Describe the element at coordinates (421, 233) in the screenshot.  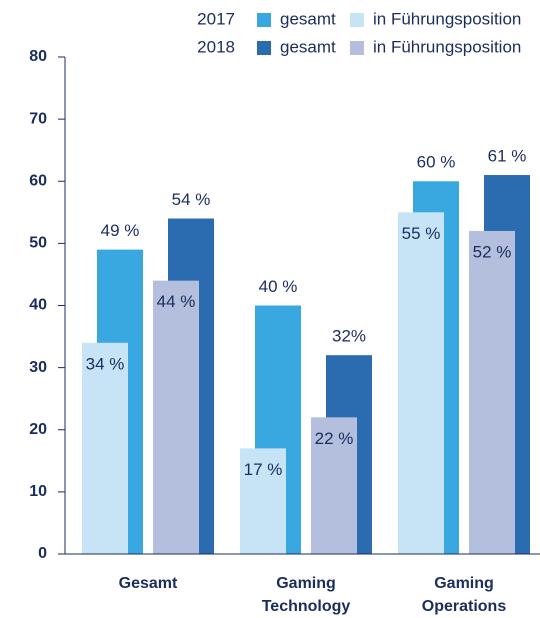
I see `value-label: 55 %` at that location.